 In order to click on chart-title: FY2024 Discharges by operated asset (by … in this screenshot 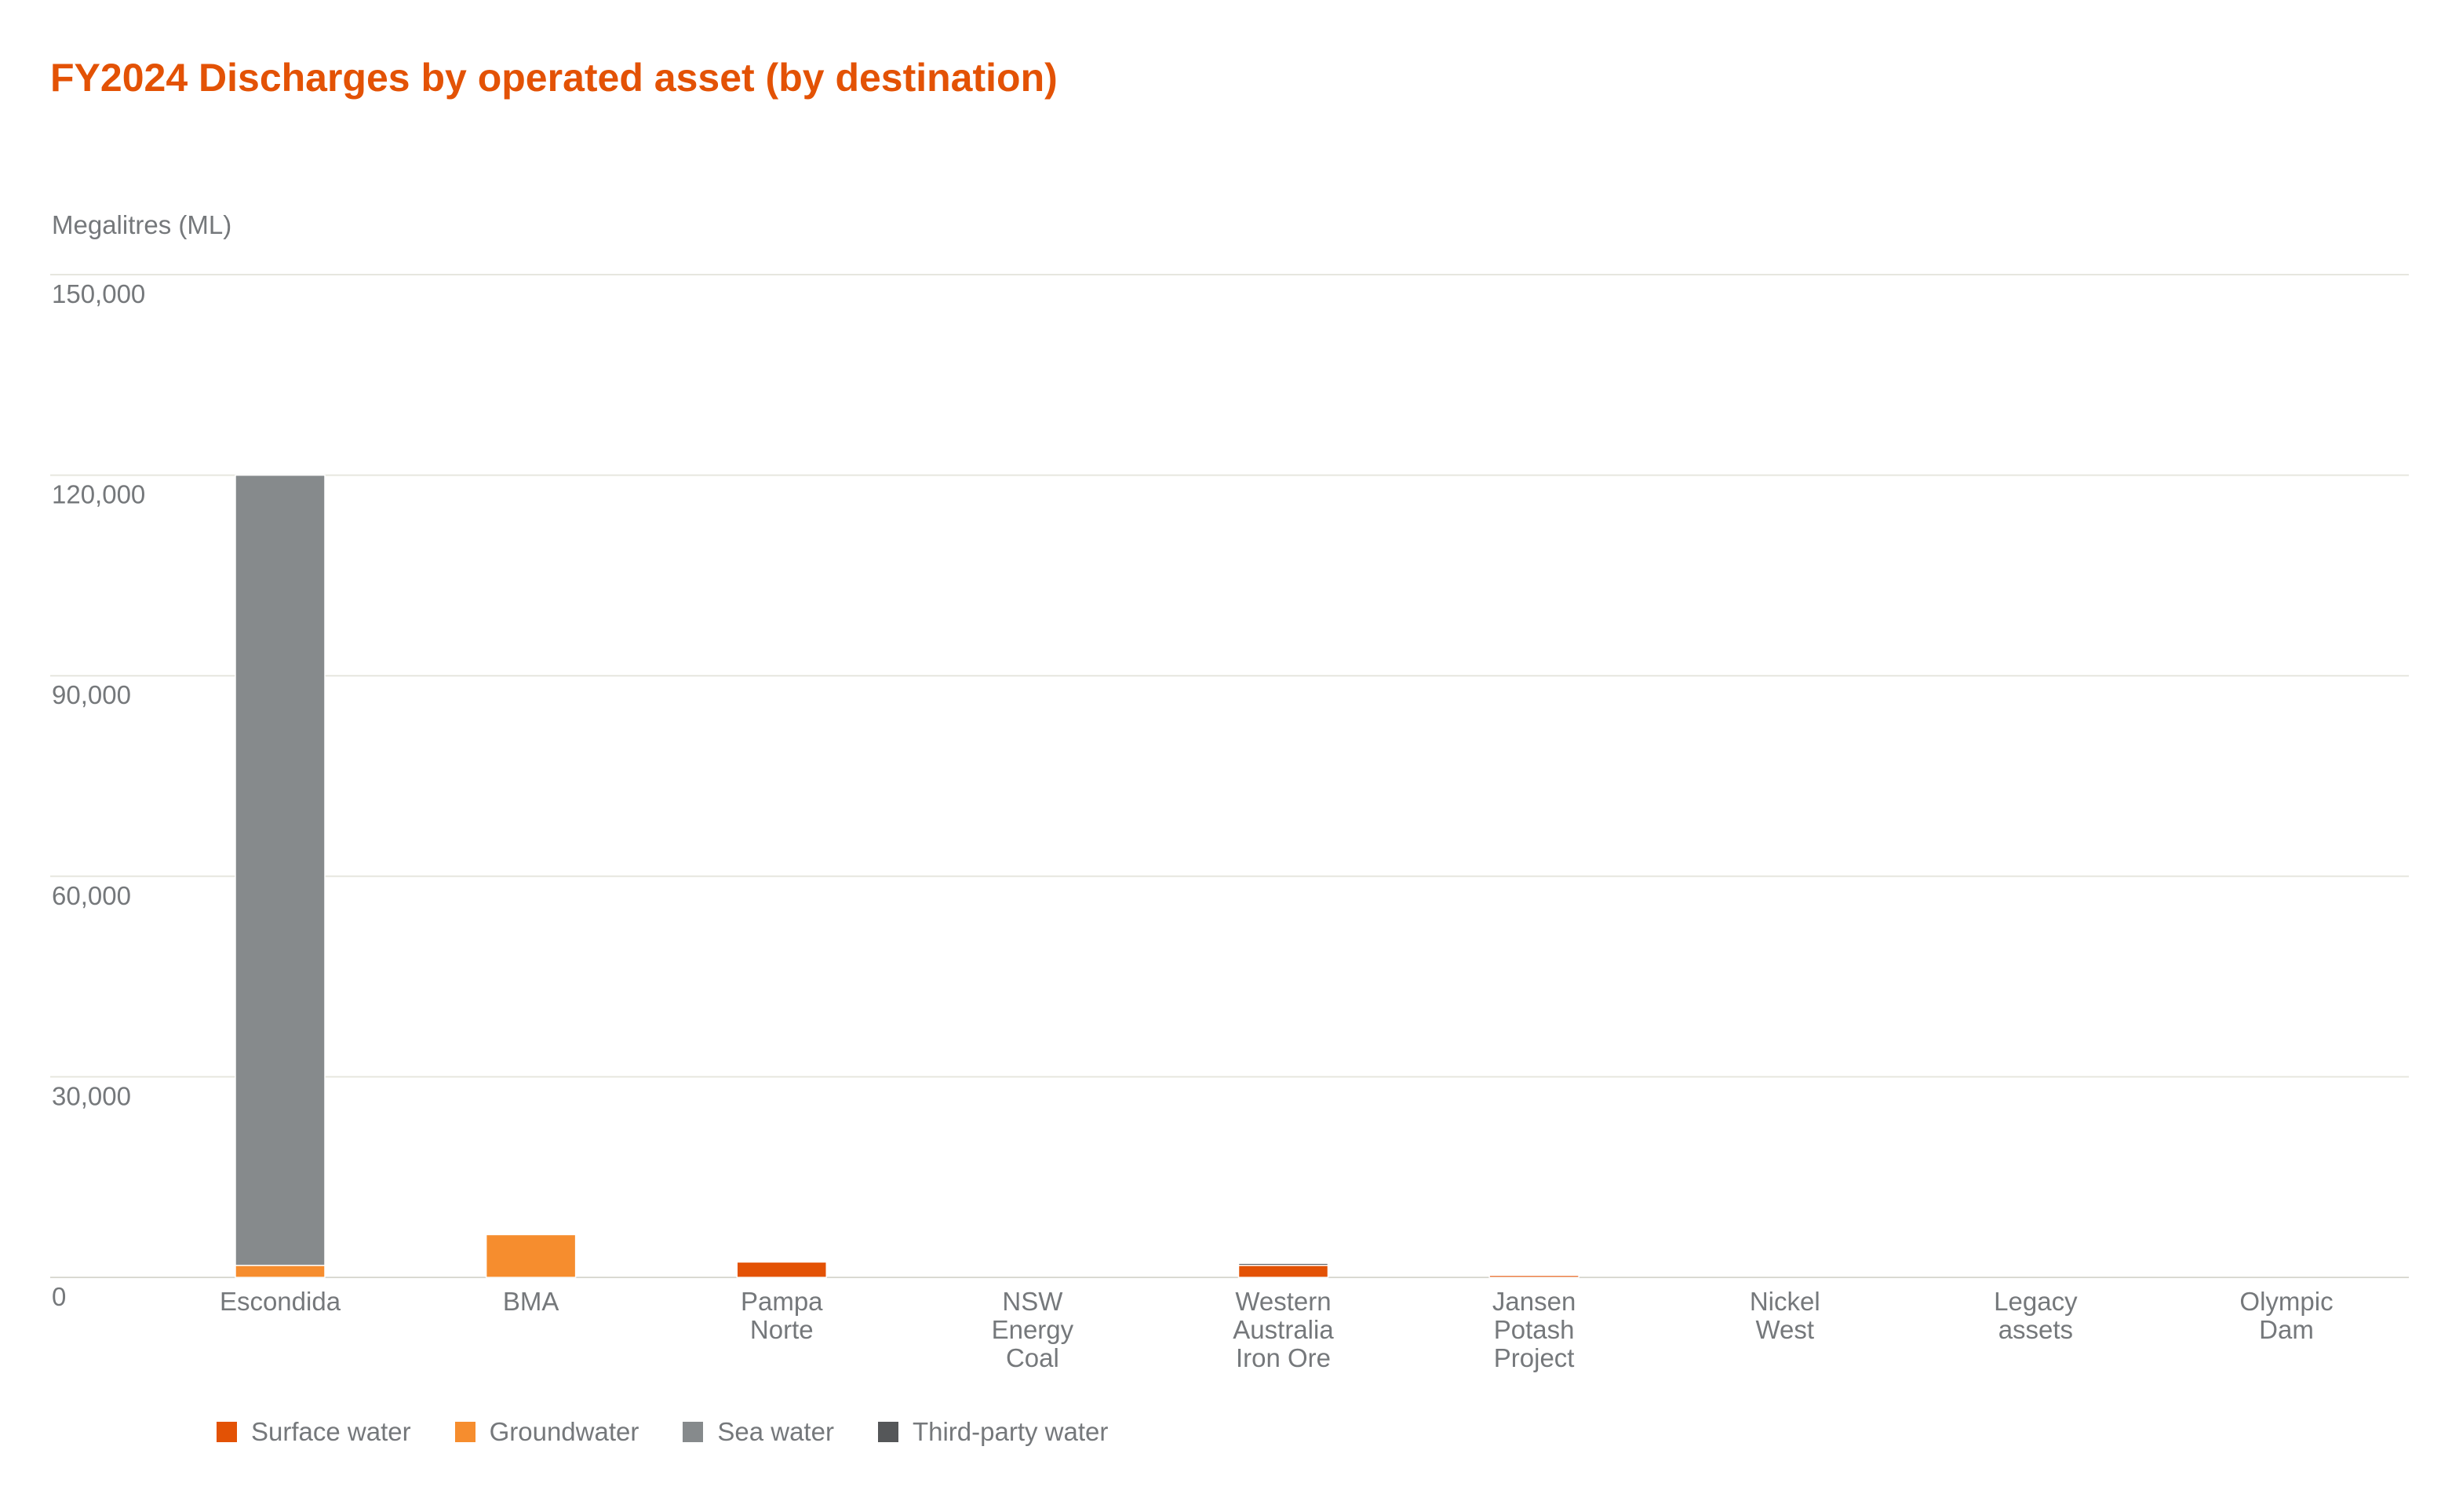, I will do `click(554, 78)`.